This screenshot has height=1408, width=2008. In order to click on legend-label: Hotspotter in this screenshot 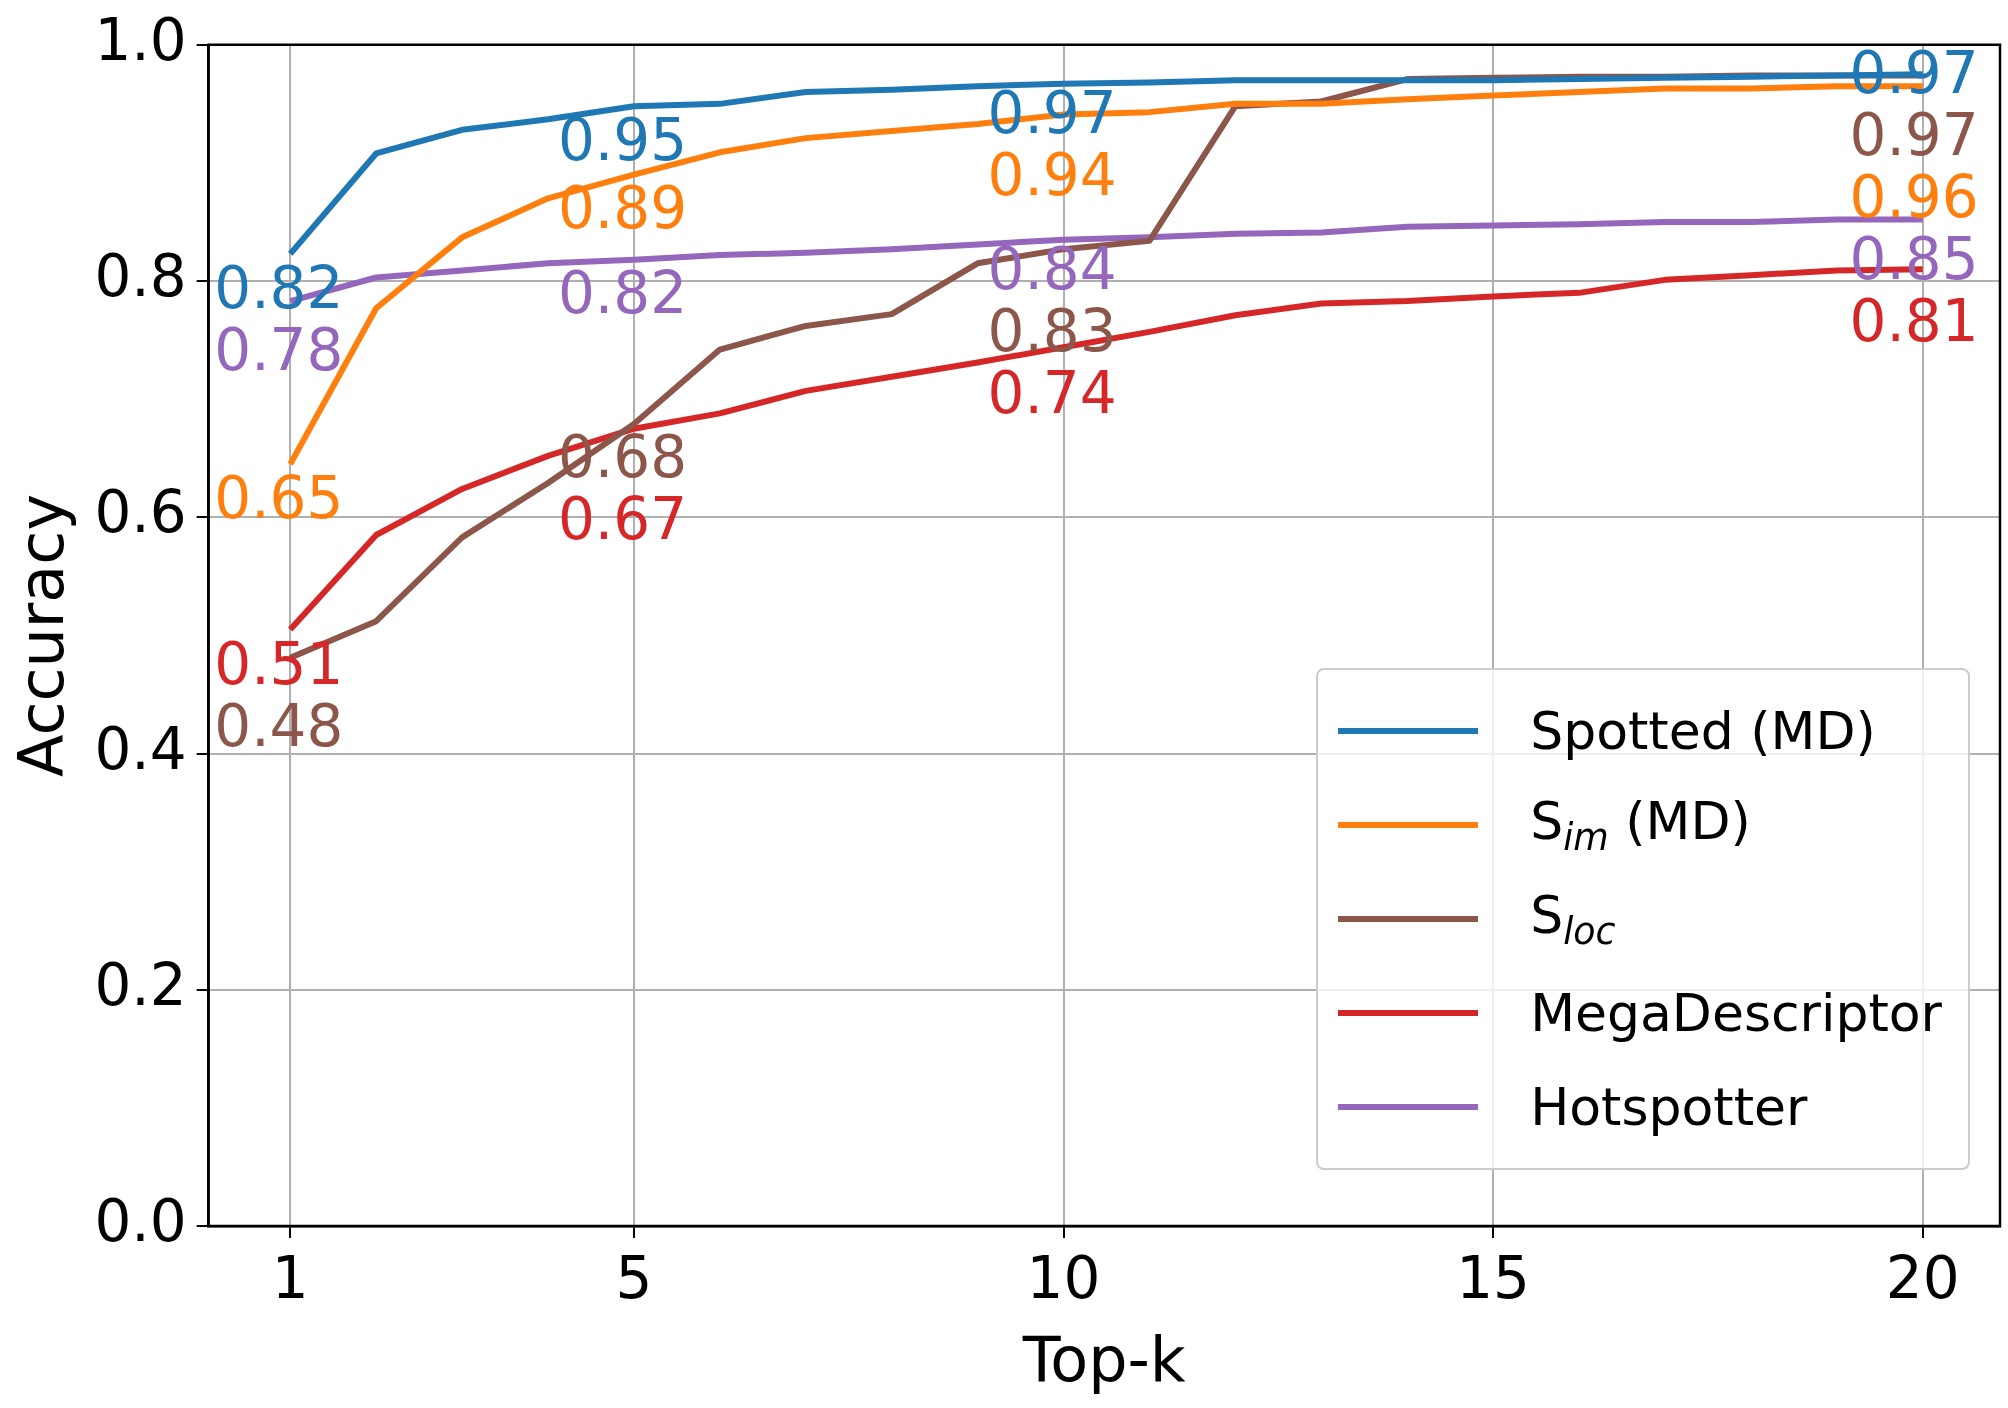, I will do `click(1669, 1107)`.